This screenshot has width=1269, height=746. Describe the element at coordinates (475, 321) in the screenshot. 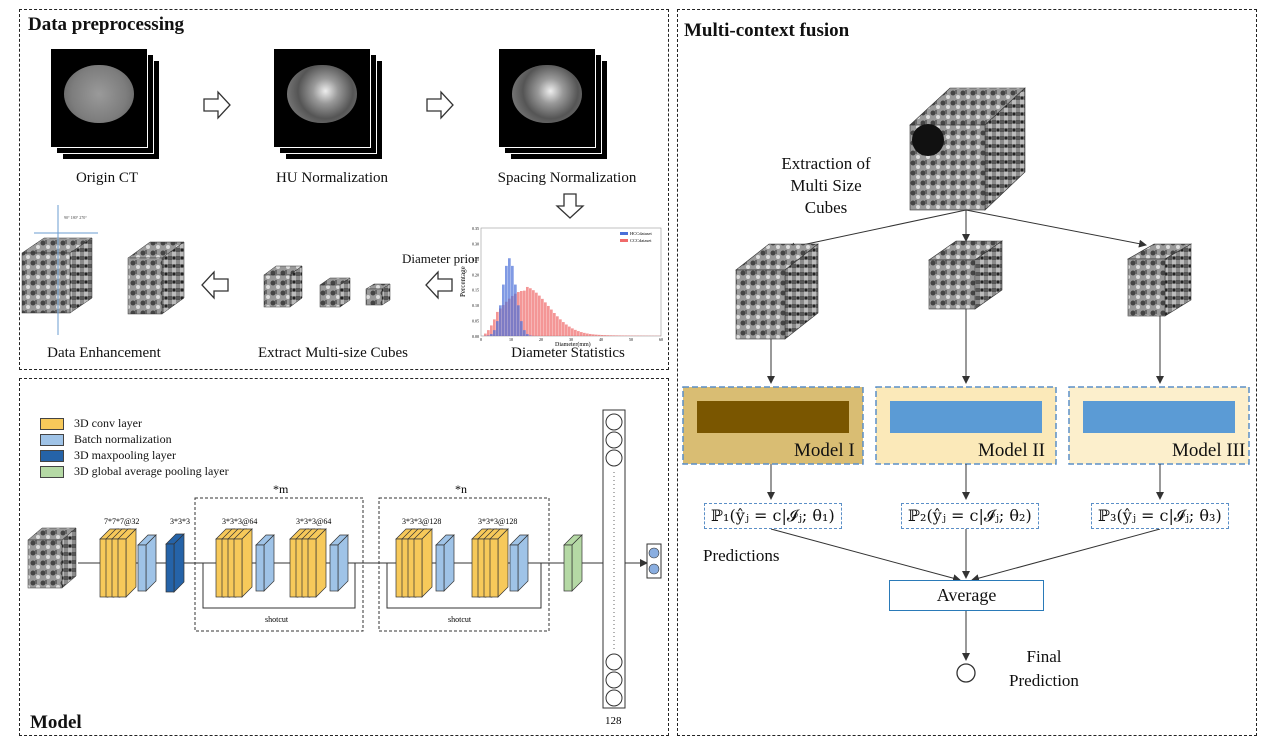

I see `hist-ytick: 0.05` at that location.